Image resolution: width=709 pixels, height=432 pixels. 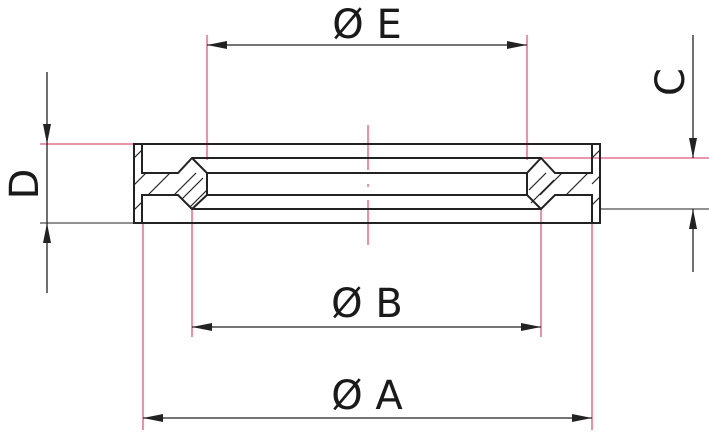 I want to click on dimension-a-label: Ø A, so click(x=367, y=396).